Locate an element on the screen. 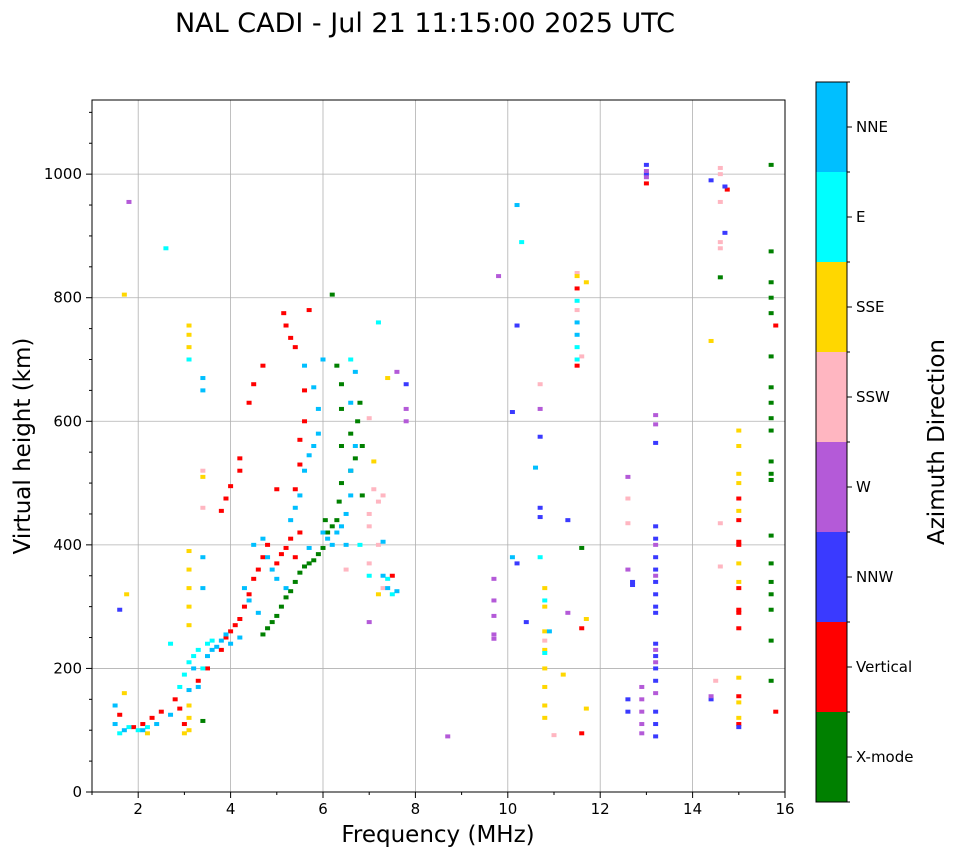  y-tick-label: 800 is located at coordinates (67, 298).